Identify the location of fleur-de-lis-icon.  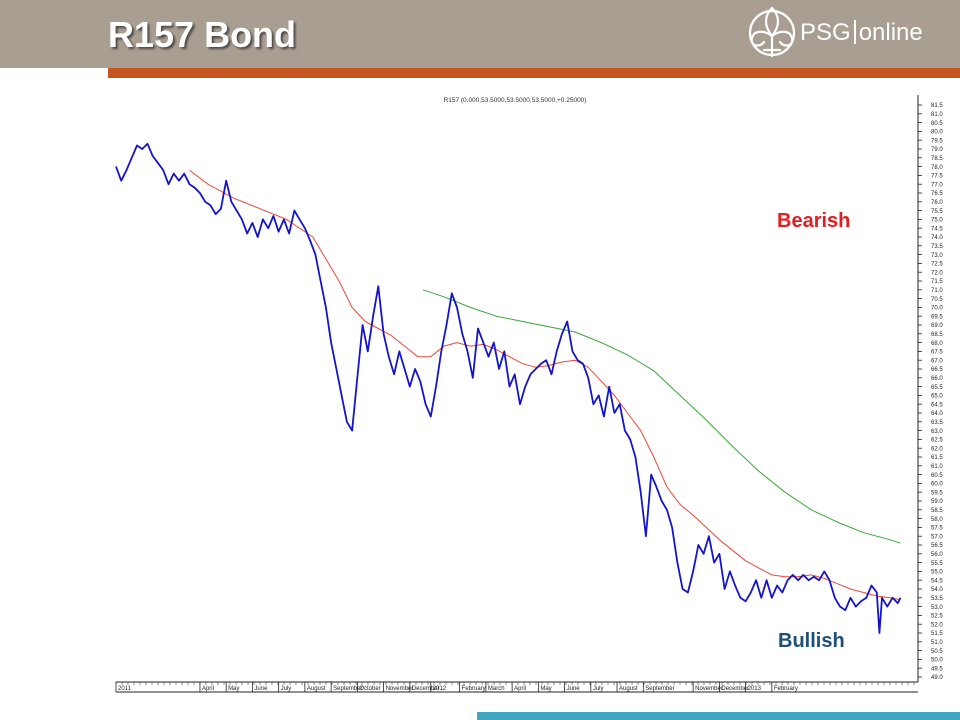
(772, 32).